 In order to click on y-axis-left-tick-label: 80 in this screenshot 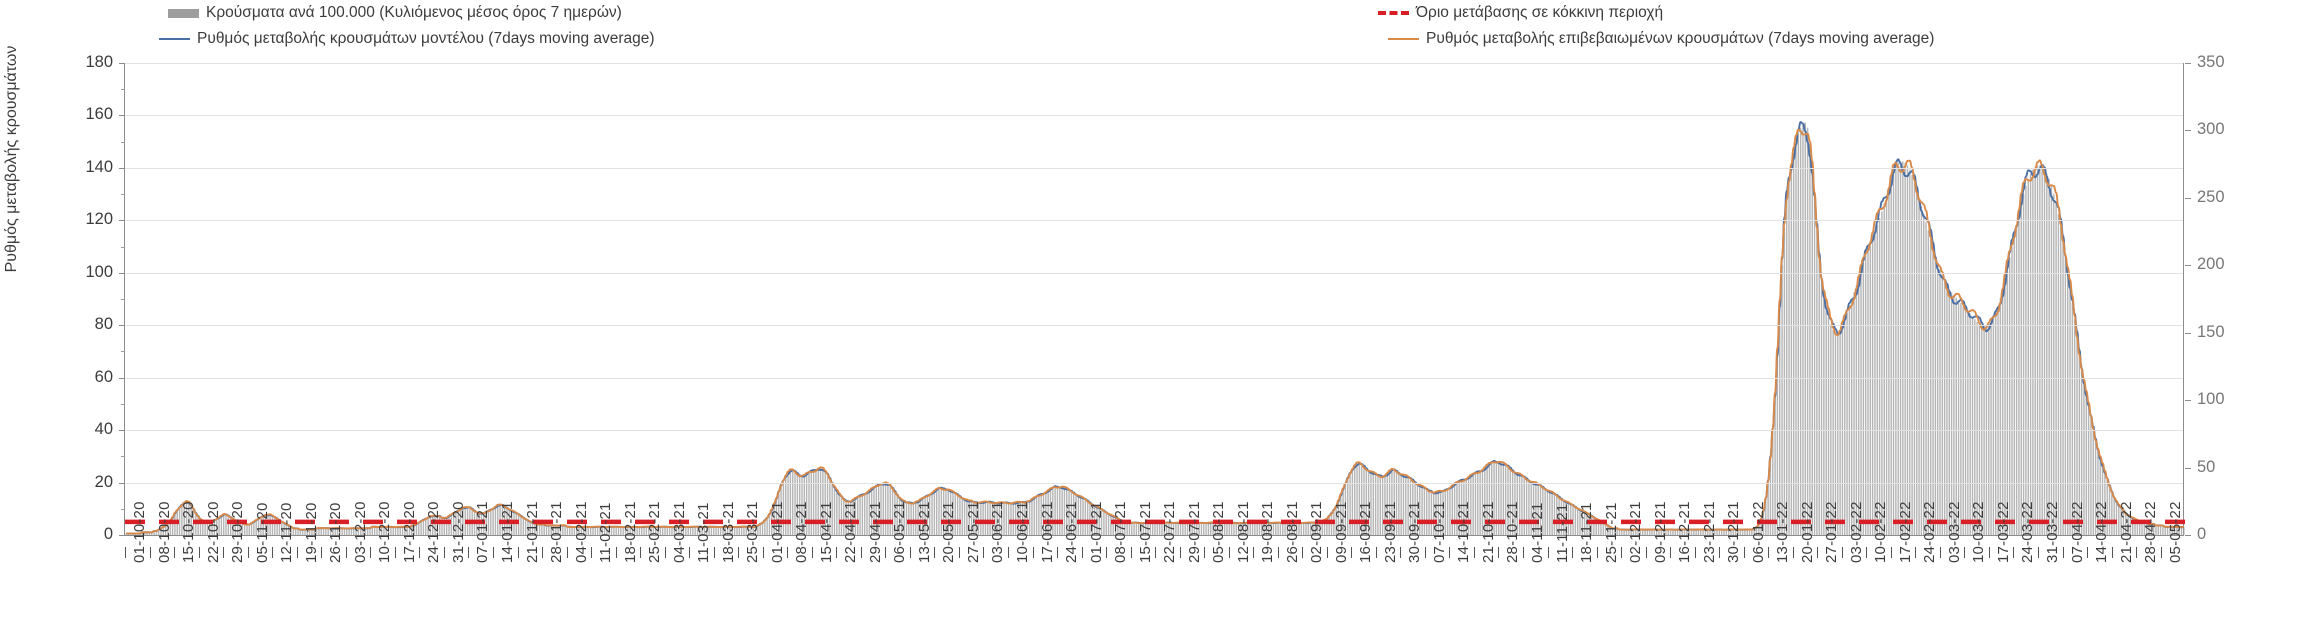, I will do `click(103, 324)`.